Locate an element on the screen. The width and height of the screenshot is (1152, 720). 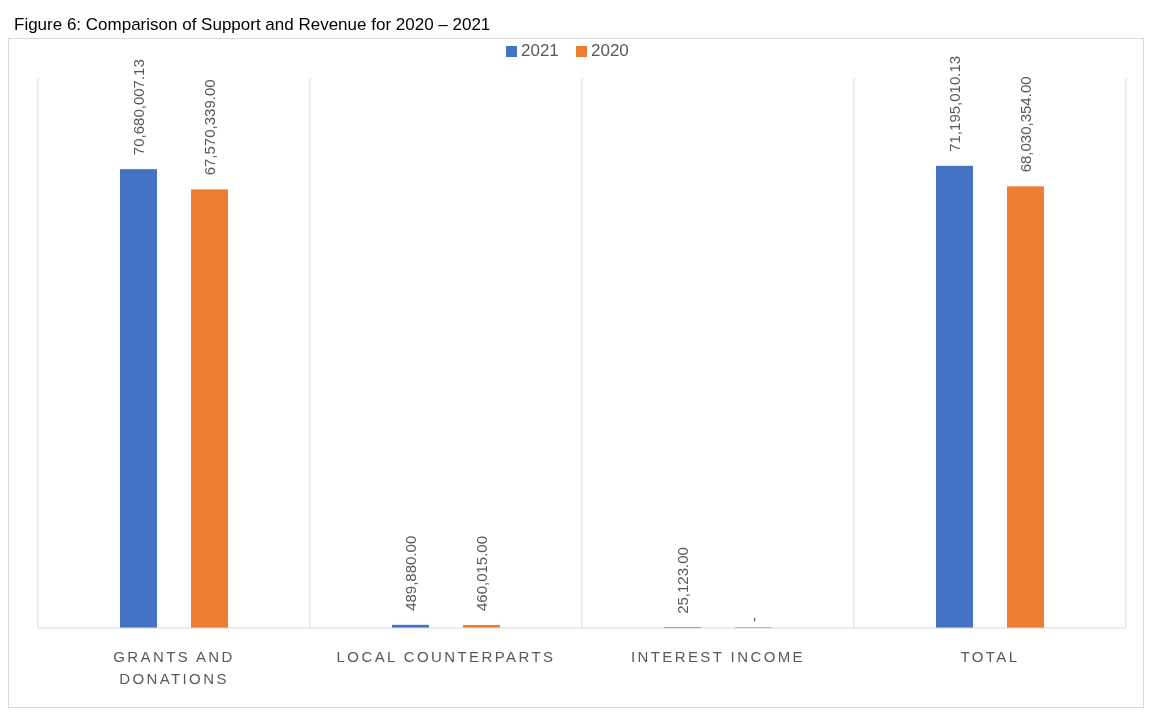
data-label: 25,123.00 is located at coordinates (682, 580).